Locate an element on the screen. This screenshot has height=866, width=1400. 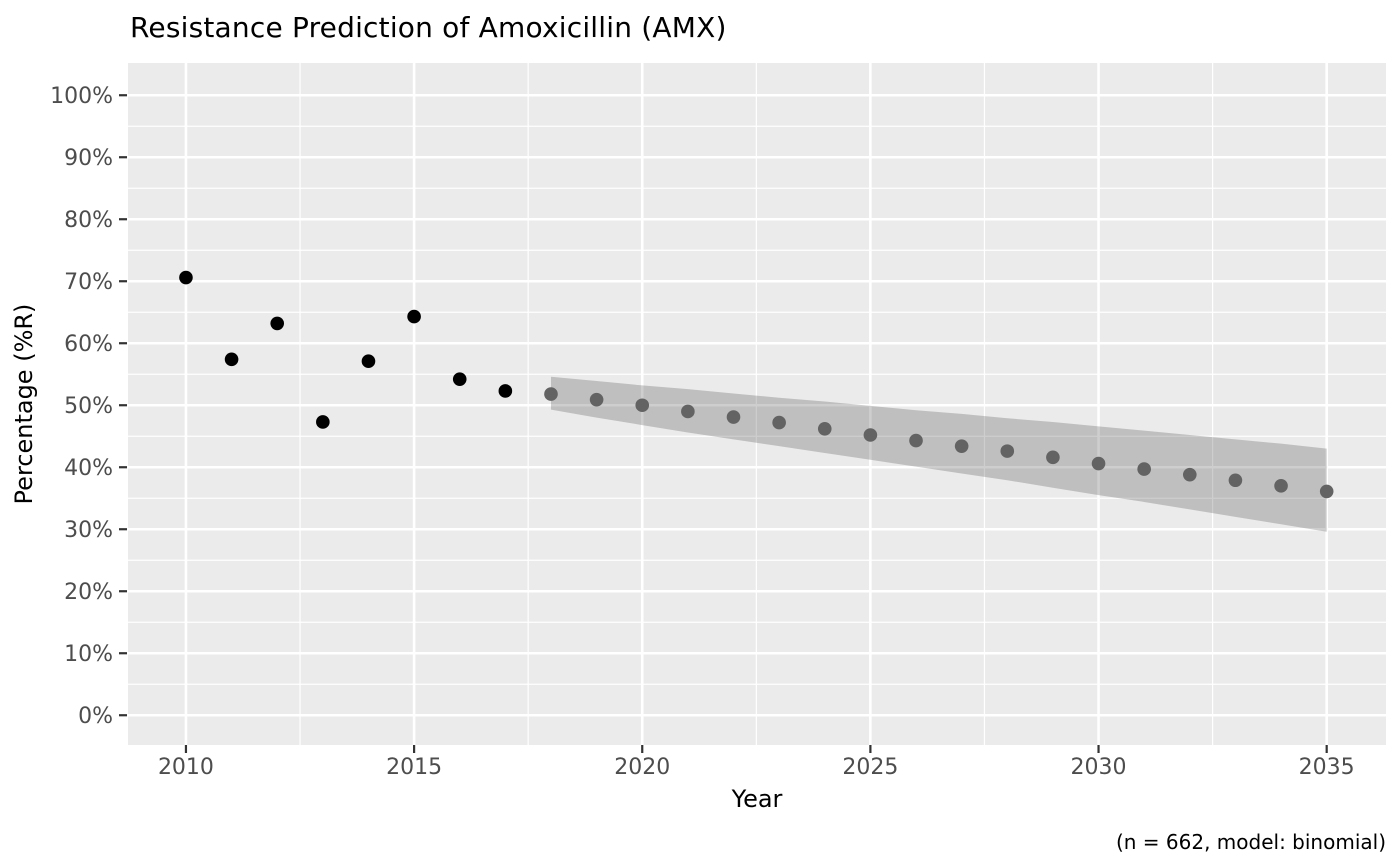
y-tick-label: 100% is located at coordinates (81, 96).